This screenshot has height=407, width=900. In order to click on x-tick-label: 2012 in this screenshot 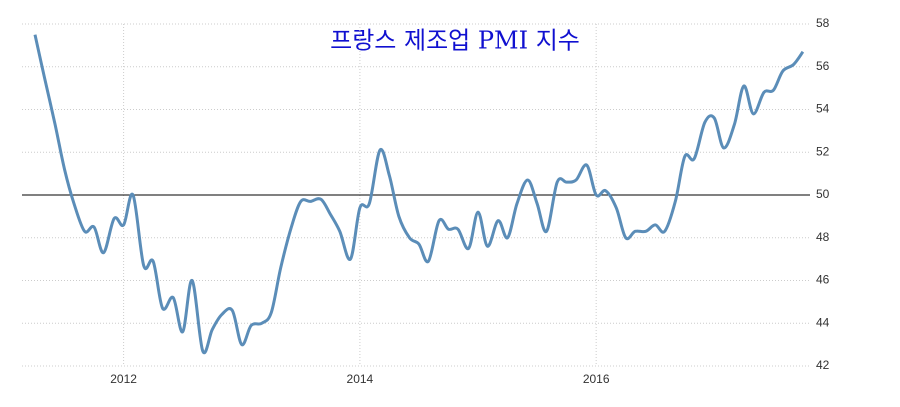, I will do `click(123, 379)`.